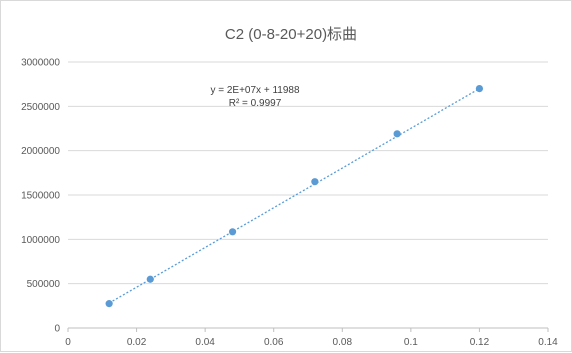 The width and height of the screenshot is (572, 353). What do you see at coordinates (548, 342) in the screenshot?
I see `x-tick-label: 0.14` at bounding box center [548, 342].